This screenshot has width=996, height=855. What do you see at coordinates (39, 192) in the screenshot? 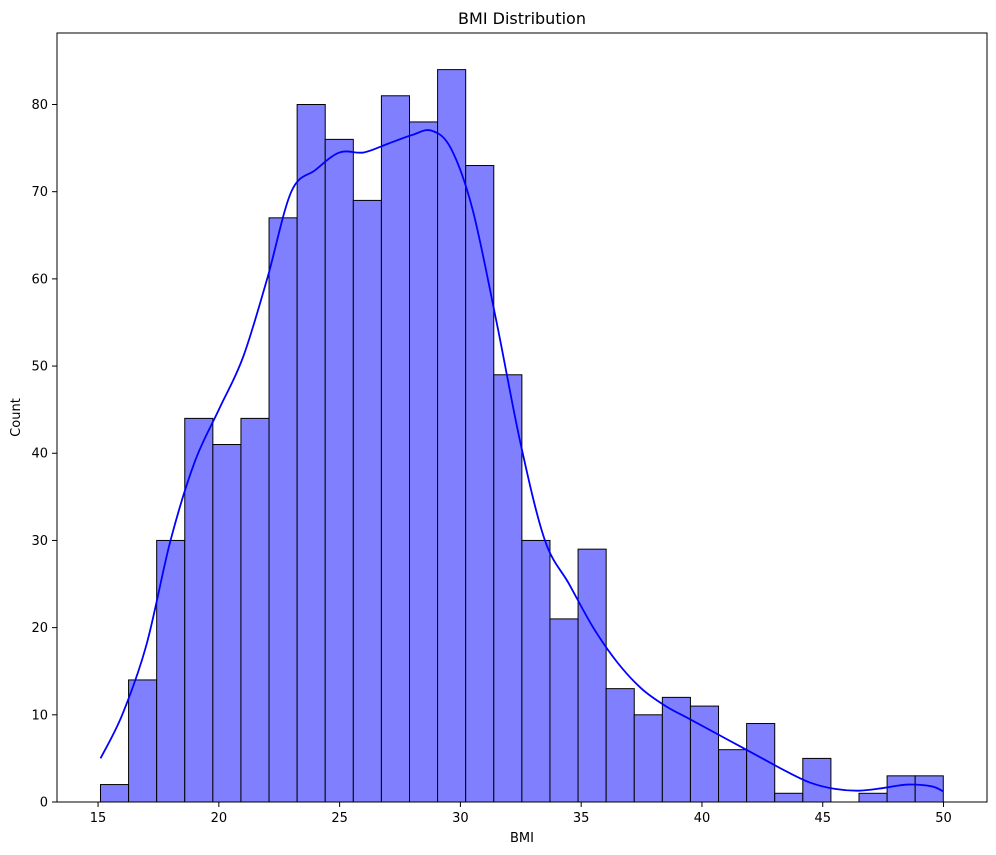
I see `y-tick-label: 70` at bounding box center [39, 192].